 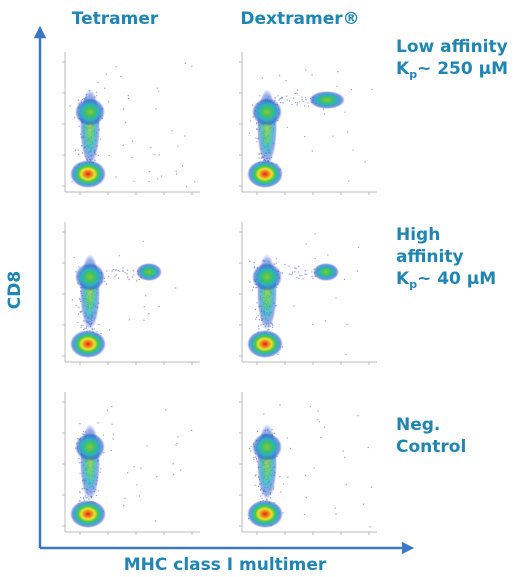 What do you see at coordinates (431, 447) in the screenshot?
I see `row-label: Control` at bounding box center [431, 447].